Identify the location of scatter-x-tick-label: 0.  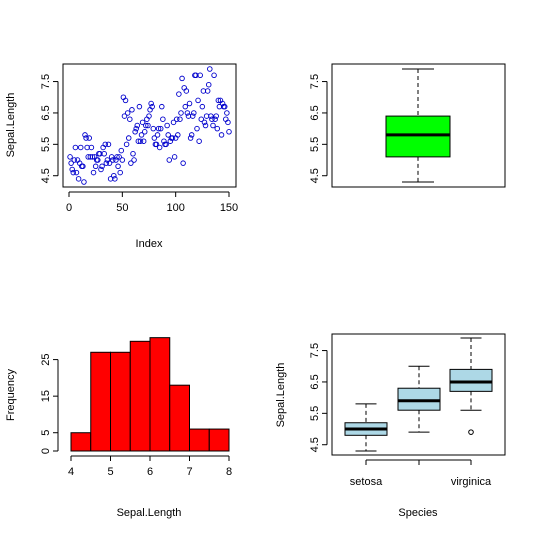
(69, 208).